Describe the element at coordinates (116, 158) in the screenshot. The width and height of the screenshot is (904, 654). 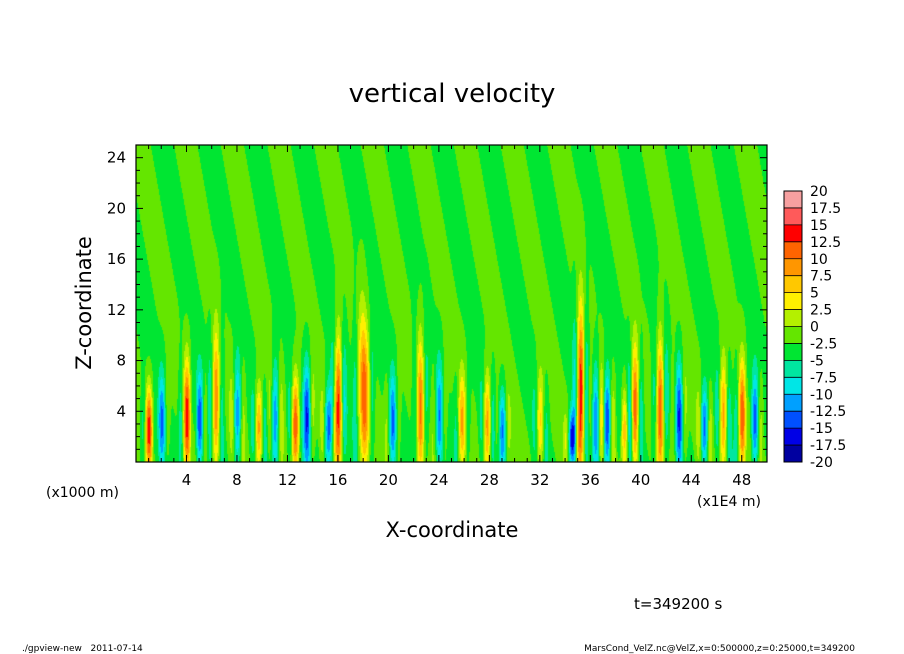
I see `y-tick-label: 24` at that location.